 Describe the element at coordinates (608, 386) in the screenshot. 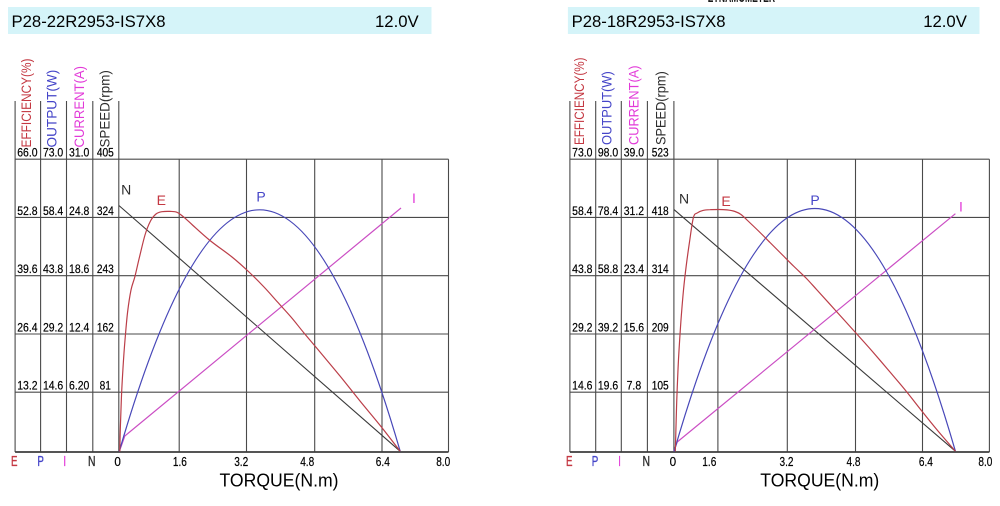

I see `svg-text: 19.6` at that location.